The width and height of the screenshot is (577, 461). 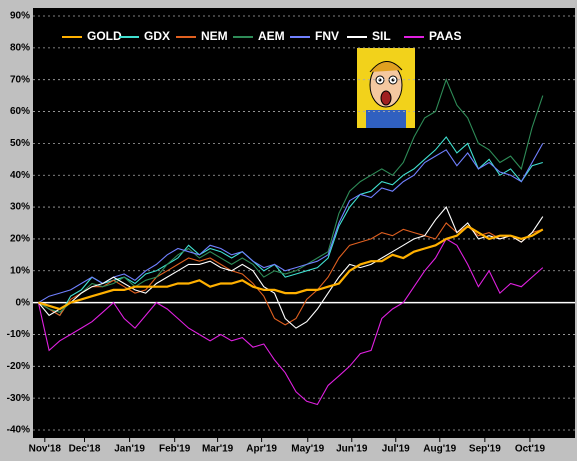 I want to click on y-tick-label: 70%, so click(x=20, y=79).